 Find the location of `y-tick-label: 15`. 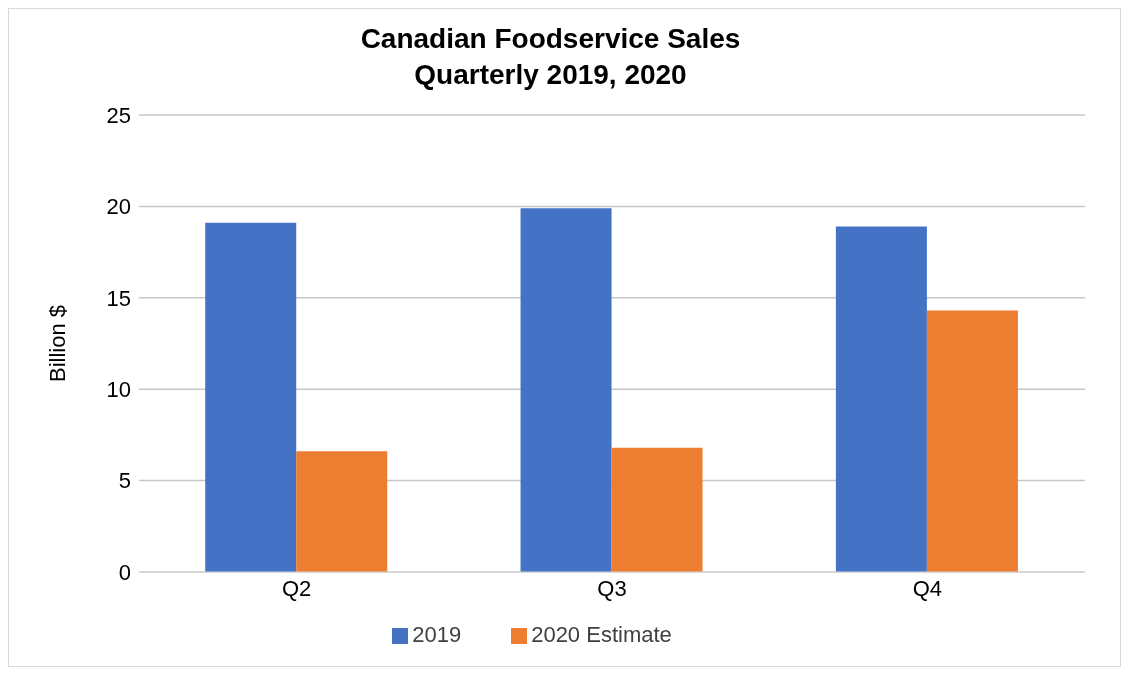

y-tick-label: 15 is located at coordinates (118, 298).